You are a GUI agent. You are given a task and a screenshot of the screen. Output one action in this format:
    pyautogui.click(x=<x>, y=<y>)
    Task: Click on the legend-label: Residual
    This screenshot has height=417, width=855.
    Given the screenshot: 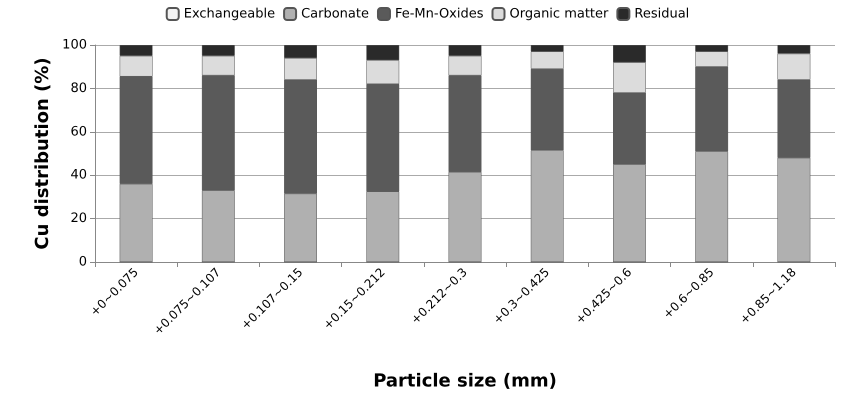 What is the action you would take?
    pyautogui.click(x=662, y=14)
    